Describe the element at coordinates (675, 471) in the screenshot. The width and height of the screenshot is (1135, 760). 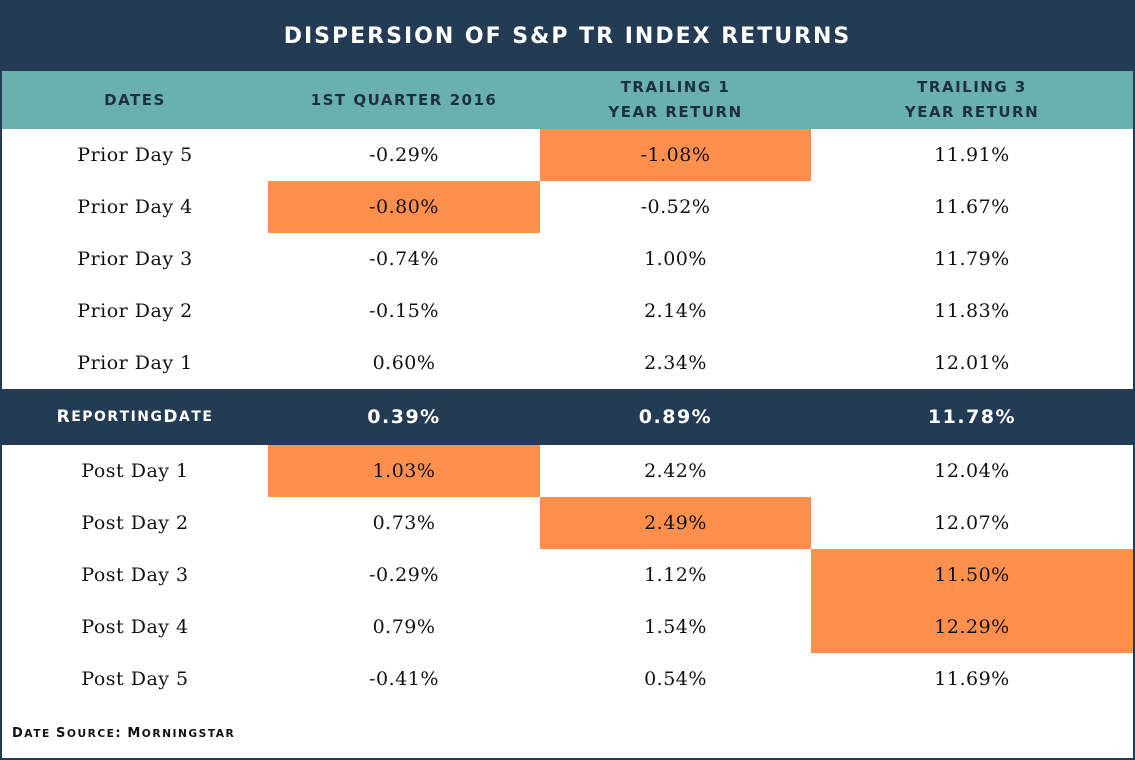
I see `value-cell: 2.42%` at that location.